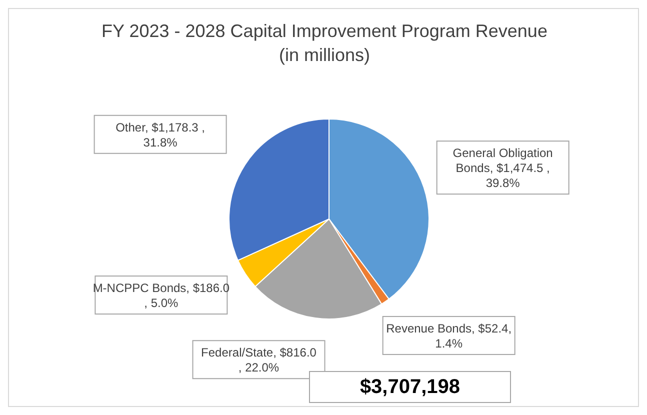 The width and height of the screenshot is (647, 415). I want to click on chart-title: FY 2023 - 2028 Capital Improvement Program Revenue, so click(324, 31).